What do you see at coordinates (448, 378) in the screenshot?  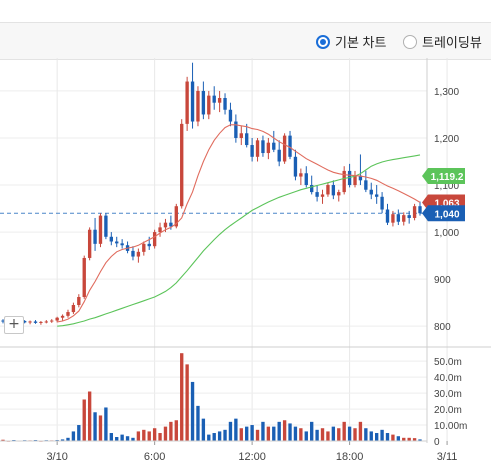 I see `volume-tick-label: 40.0m` at bounding box center [448, 378].